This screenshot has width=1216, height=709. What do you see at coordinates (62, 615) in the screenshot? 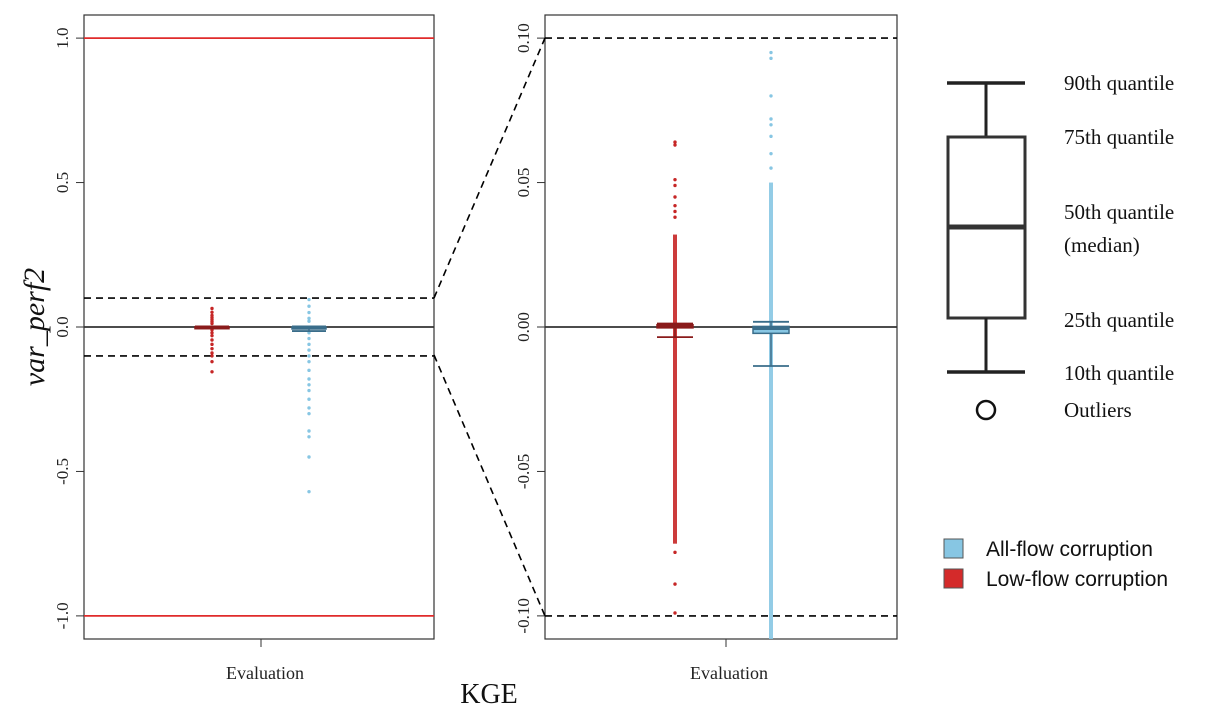
I see `y-tick-label: -1.0` at bounding box center [62, 615].